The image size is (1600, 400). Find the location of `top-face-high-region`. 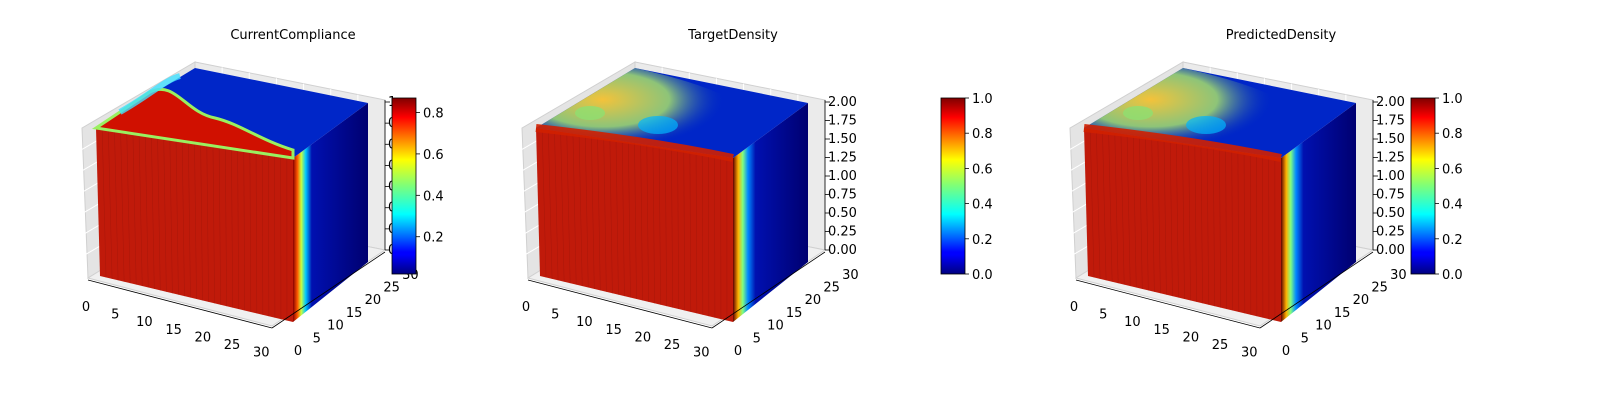

top-face-high-region is located at coordinates (193, 124).